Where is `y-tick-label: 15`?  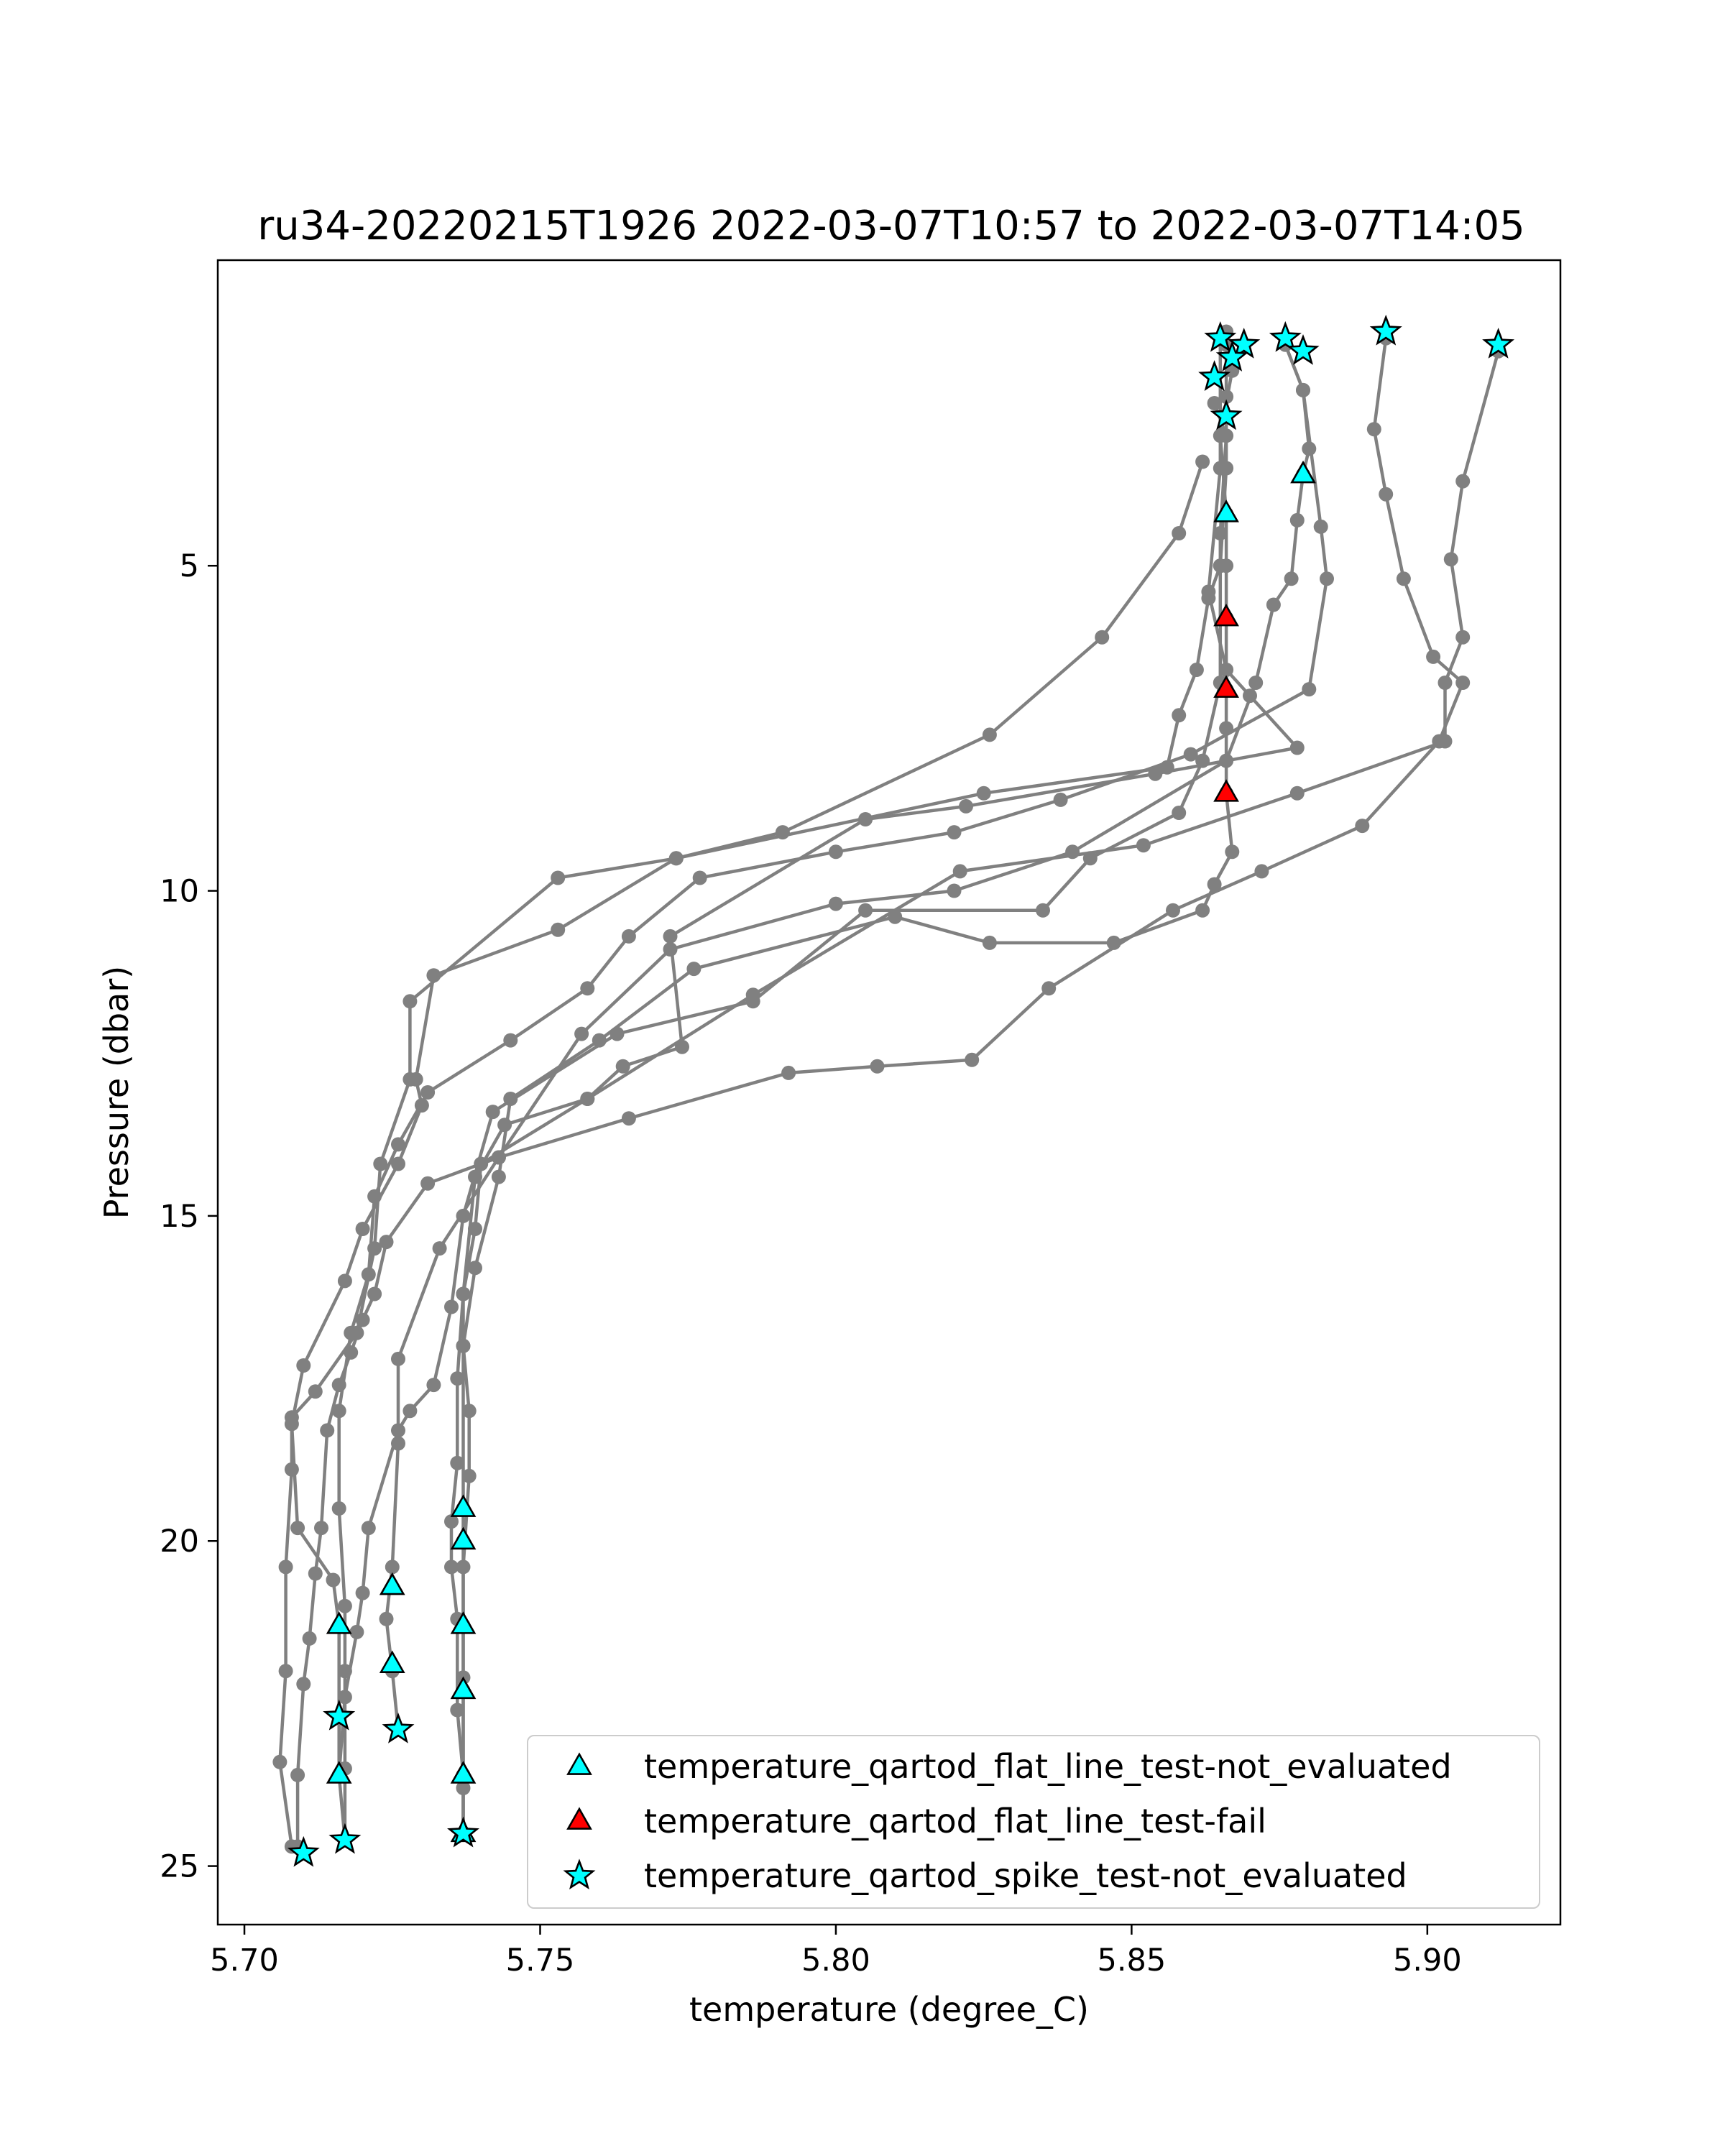
y-tick-label: 15 is located at coordinates (179, 1217).